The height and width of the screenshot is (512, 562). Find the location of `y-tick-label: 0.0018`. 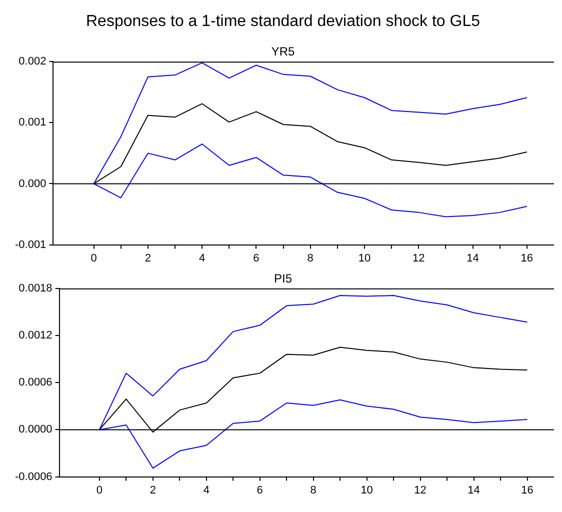

y-tick-label: 0.0018 is located at coordinates (35, 288).